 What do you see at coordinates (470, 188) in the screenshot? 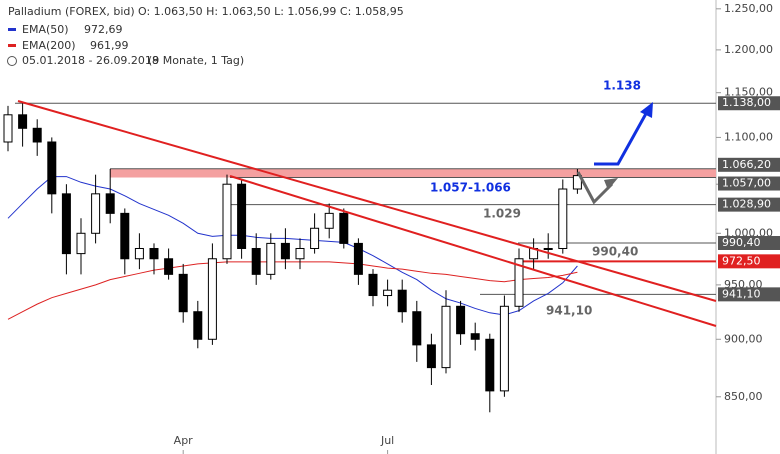
I see `annotation: 1.057-1.066` at bounding box center [470, 188].